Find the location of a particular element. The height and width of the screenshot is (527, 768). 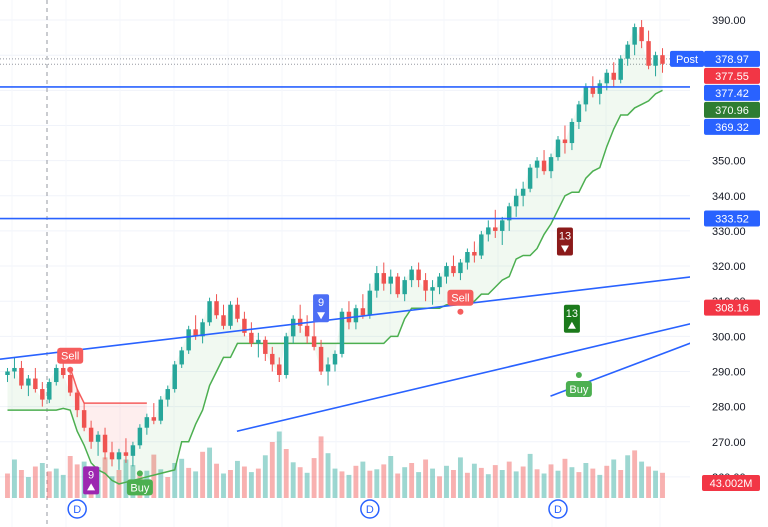

volume-badge-label: 43.002M is located at coordinates (731, 484).